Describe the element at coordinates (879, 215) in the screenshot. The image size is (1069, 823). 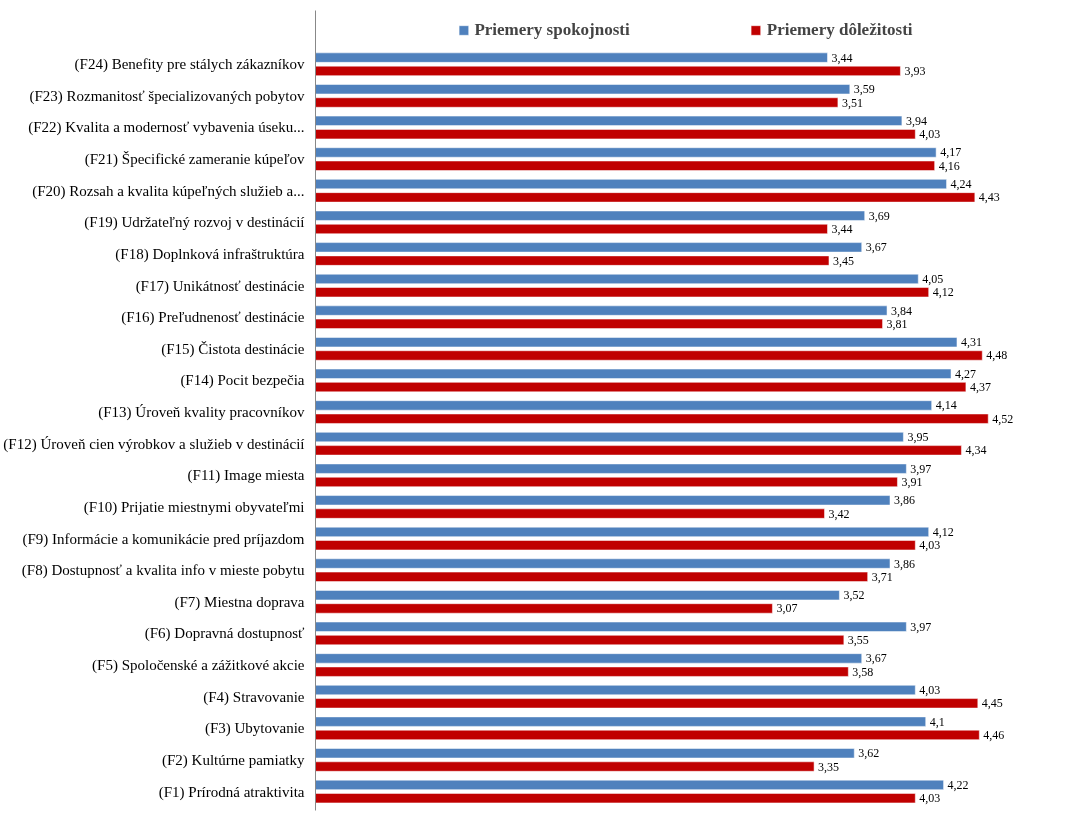
I see `data-label: 3,69` at that location.